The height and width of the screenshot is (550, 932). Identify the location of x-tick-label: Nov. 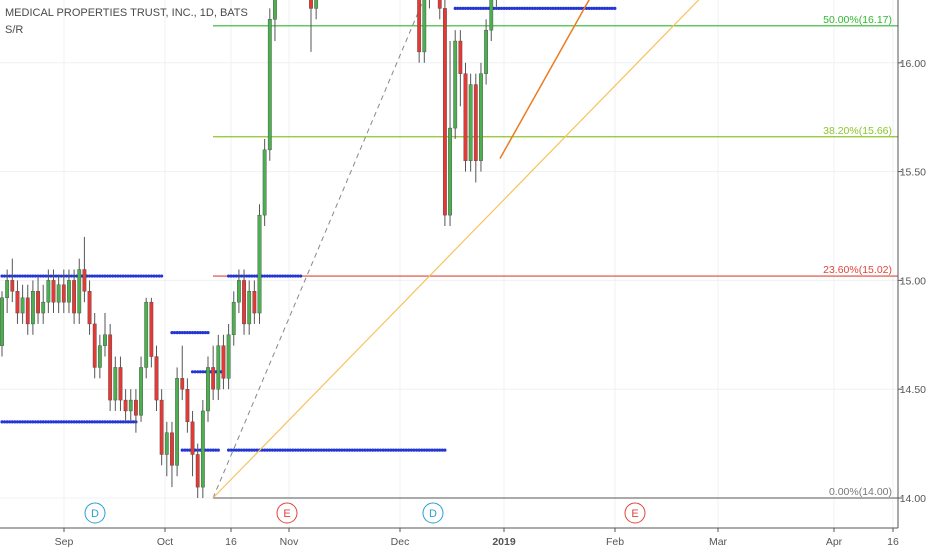
(289, 542).